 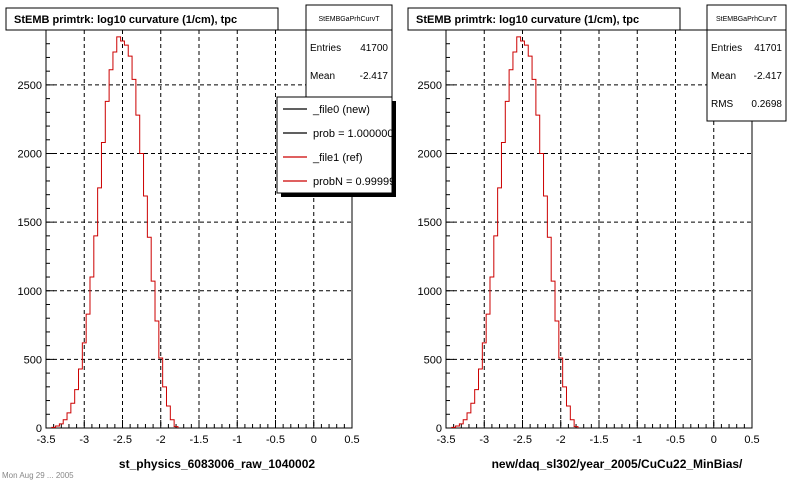 I want to click on footer-text: Mon Aug 29 ... 2005, so click(x=38, y=475).